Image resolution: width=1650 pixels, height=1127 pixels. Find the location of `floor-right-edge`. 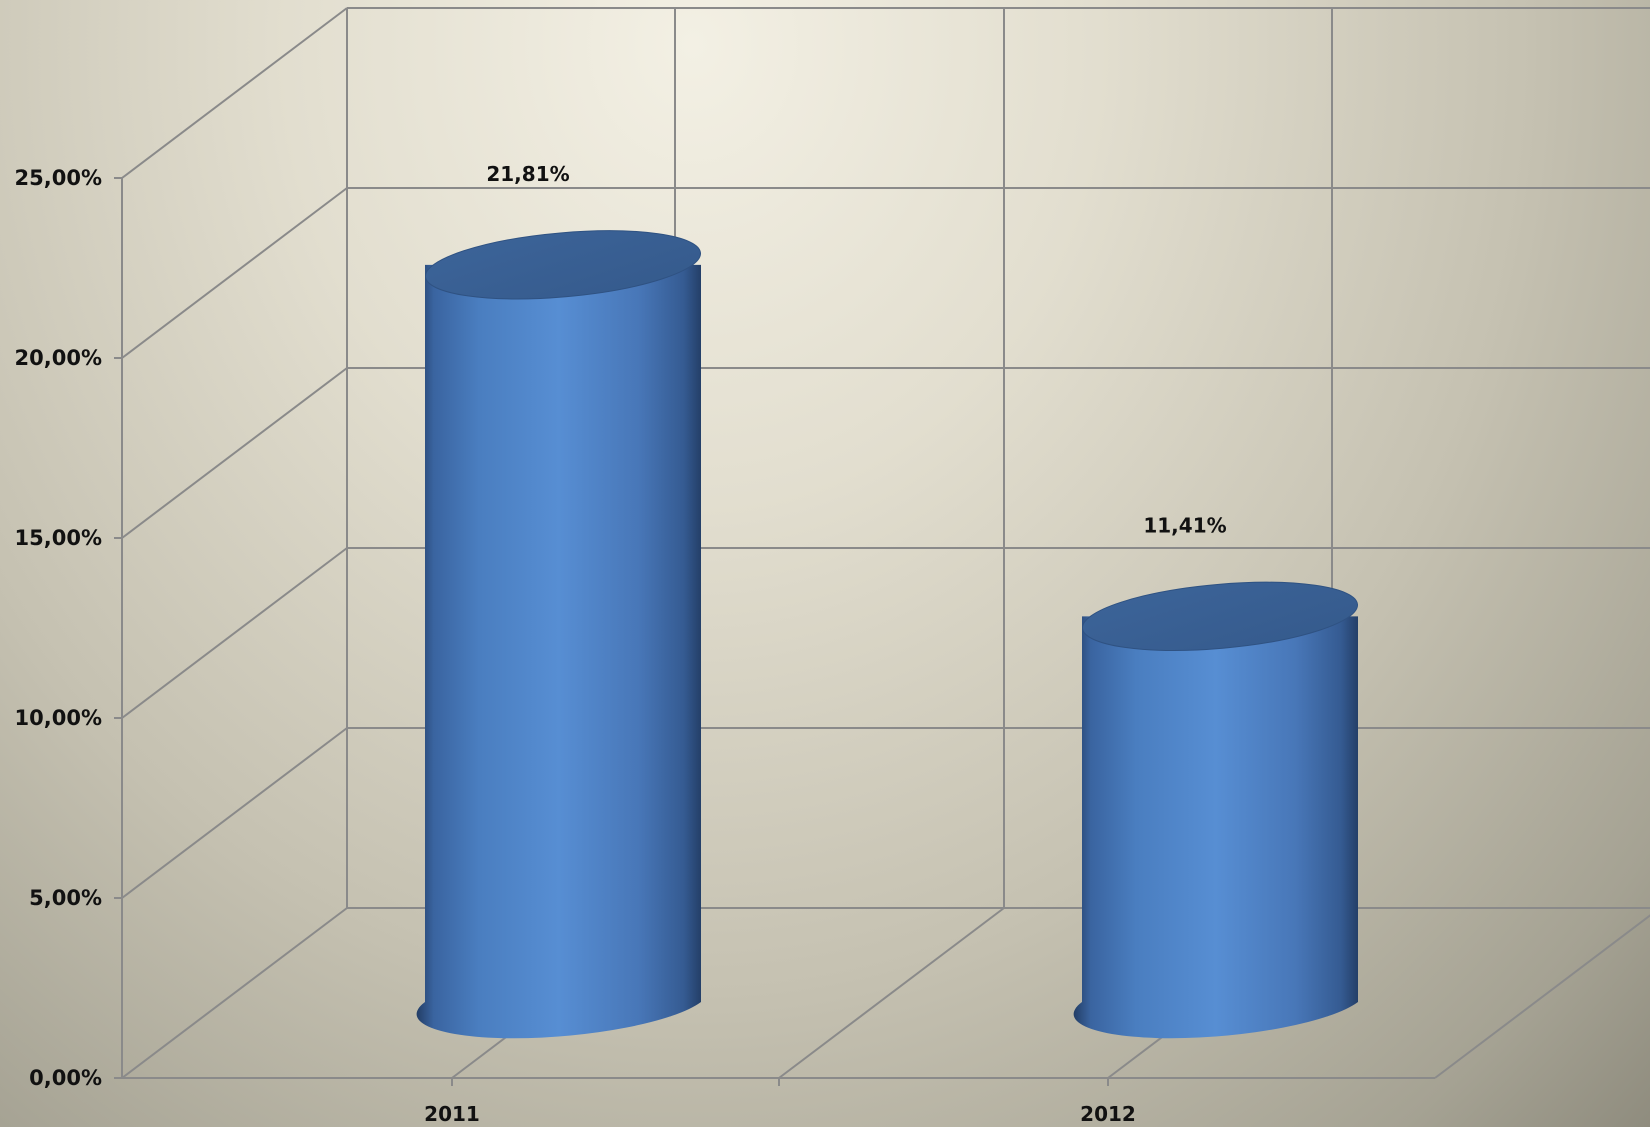

floor-right-edge is located at coordinates (1542, 996).